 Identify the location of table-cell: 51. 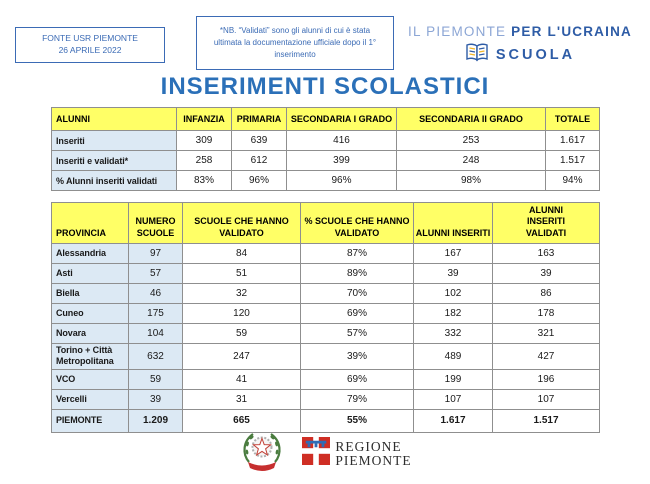
(241, 273).